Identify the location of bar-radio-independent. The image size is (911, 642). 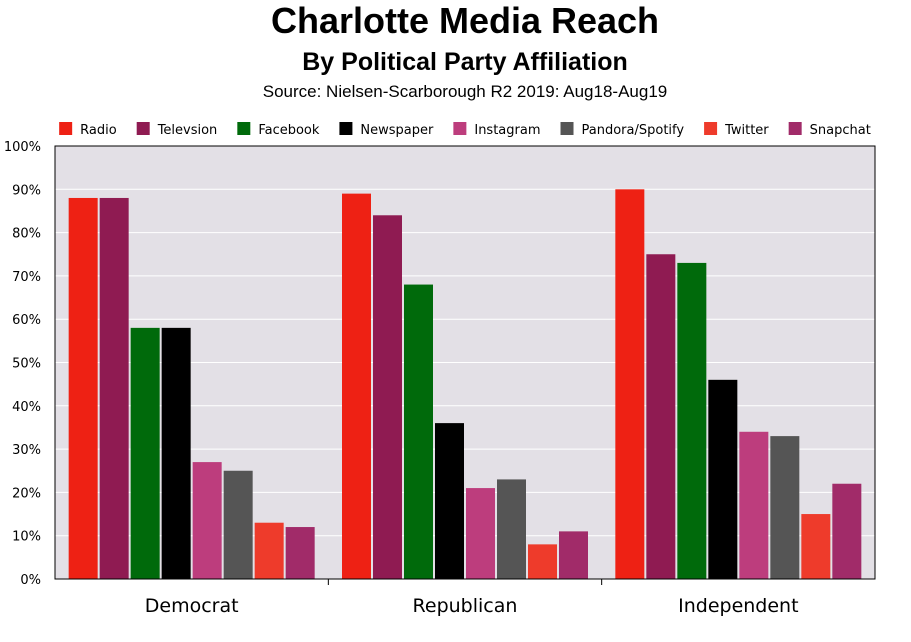
(630, 384).